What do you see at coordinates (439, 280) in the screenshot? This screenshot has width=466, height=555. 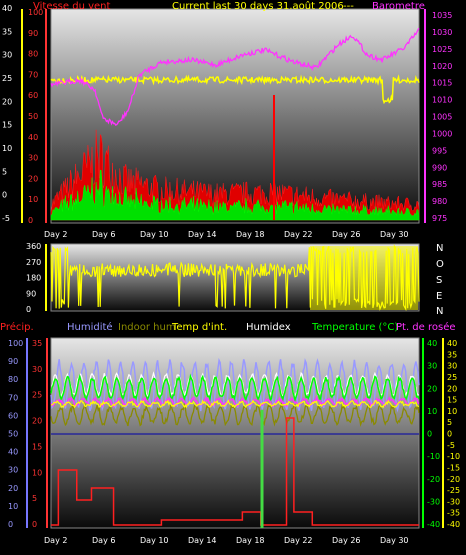 I see `compass-s: S` at bounding box center [439, 280].